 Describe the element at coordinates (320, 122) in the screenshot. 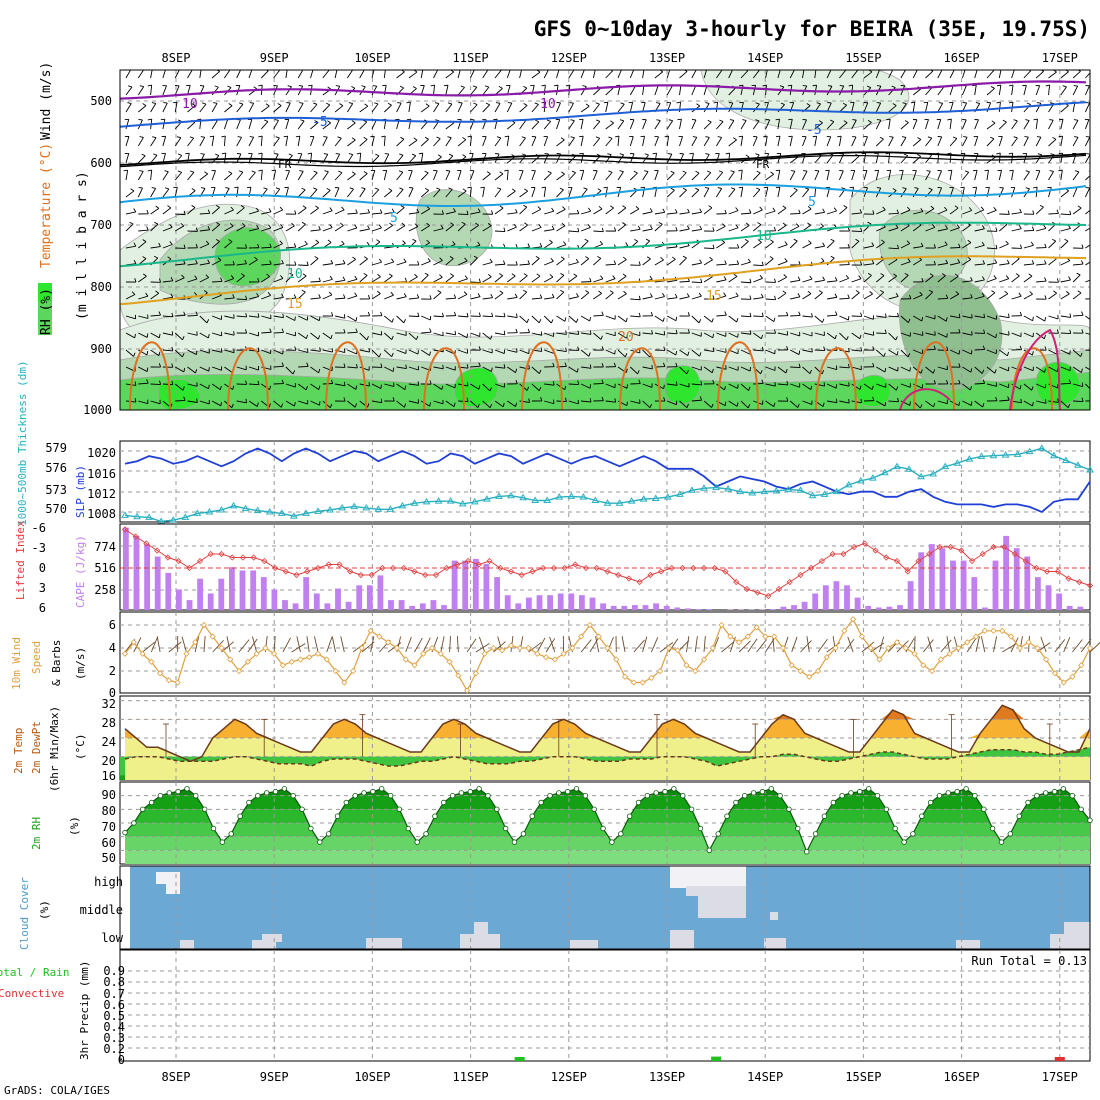

I see `contour-label: -5` at that location.